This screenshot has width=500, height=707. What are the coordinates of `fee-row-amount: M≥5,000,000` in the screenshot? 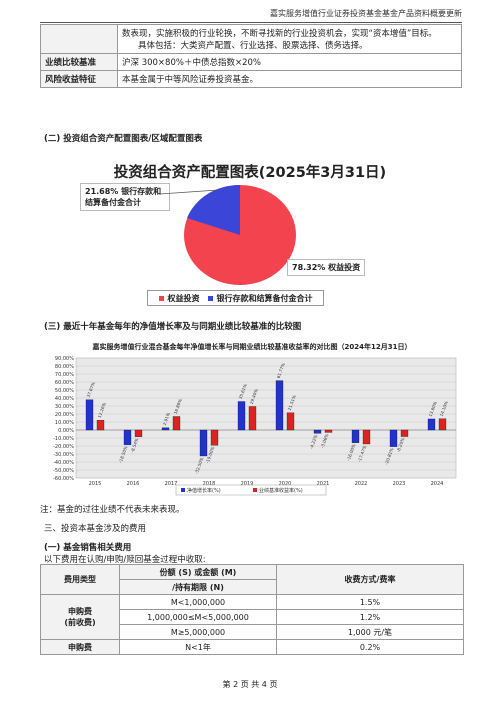 It's located at (198, 632).